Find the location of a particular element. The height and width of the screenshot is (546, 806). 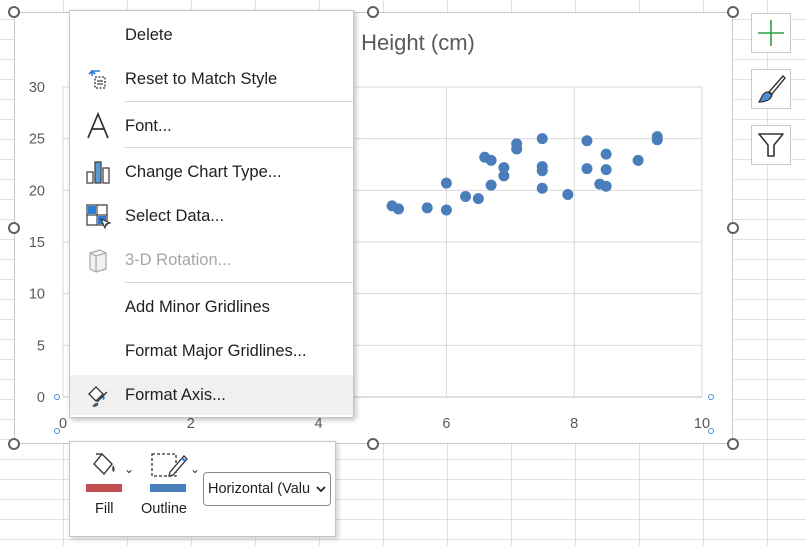

chart-elements-button is located at coordinates (771, 33).